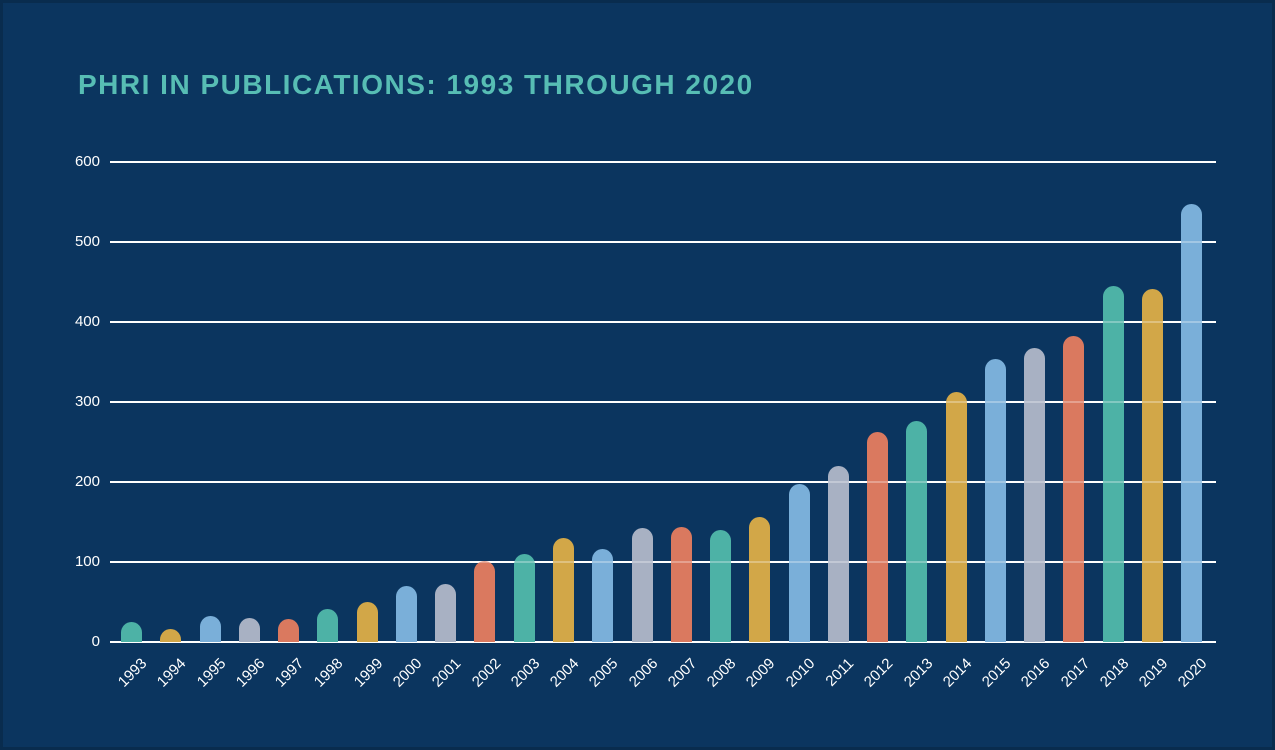 Image resolution: width=1275 pixels, height=750 pixels. I want to click on x-axis-label-2004: 2004, so click(564, 673).